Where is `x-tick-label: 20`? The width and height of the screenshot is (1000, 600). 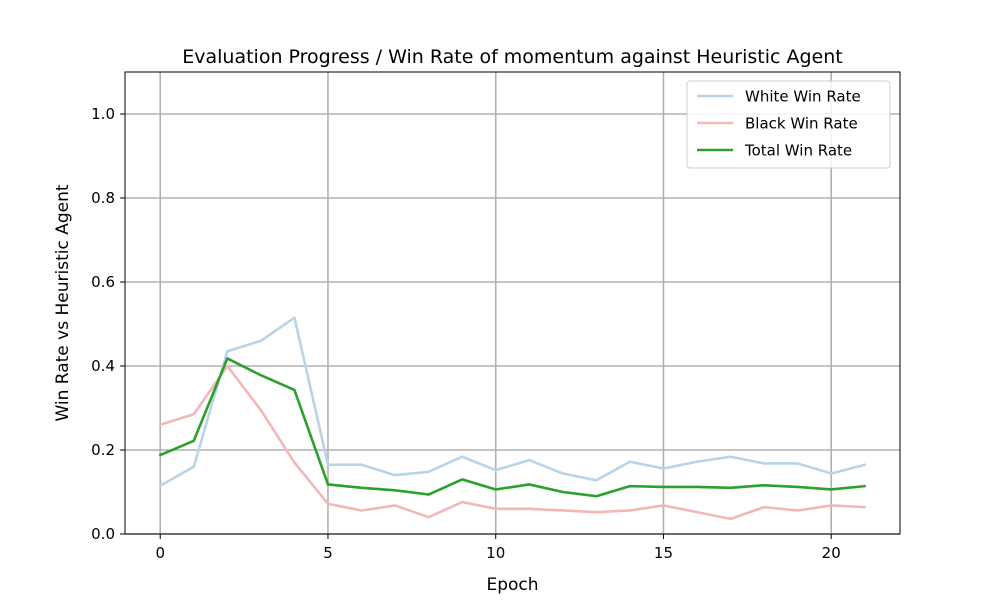 x-tick-label: 20 is located at coordinates (831, 553).